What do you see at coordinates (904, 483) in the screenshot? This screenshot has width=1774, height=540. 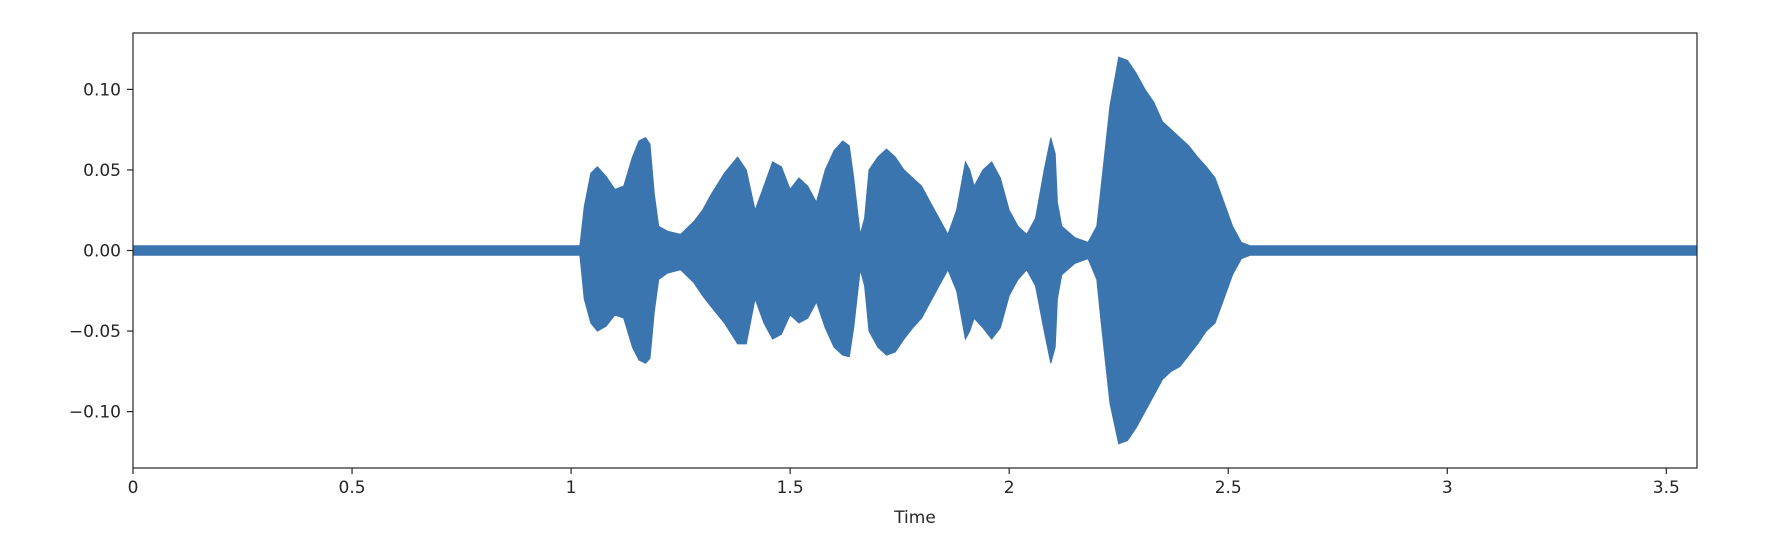 I see `x-axis: 0 0.5 1 1.5 2 2.5 3 3.5` at bounding box center [904, 483].